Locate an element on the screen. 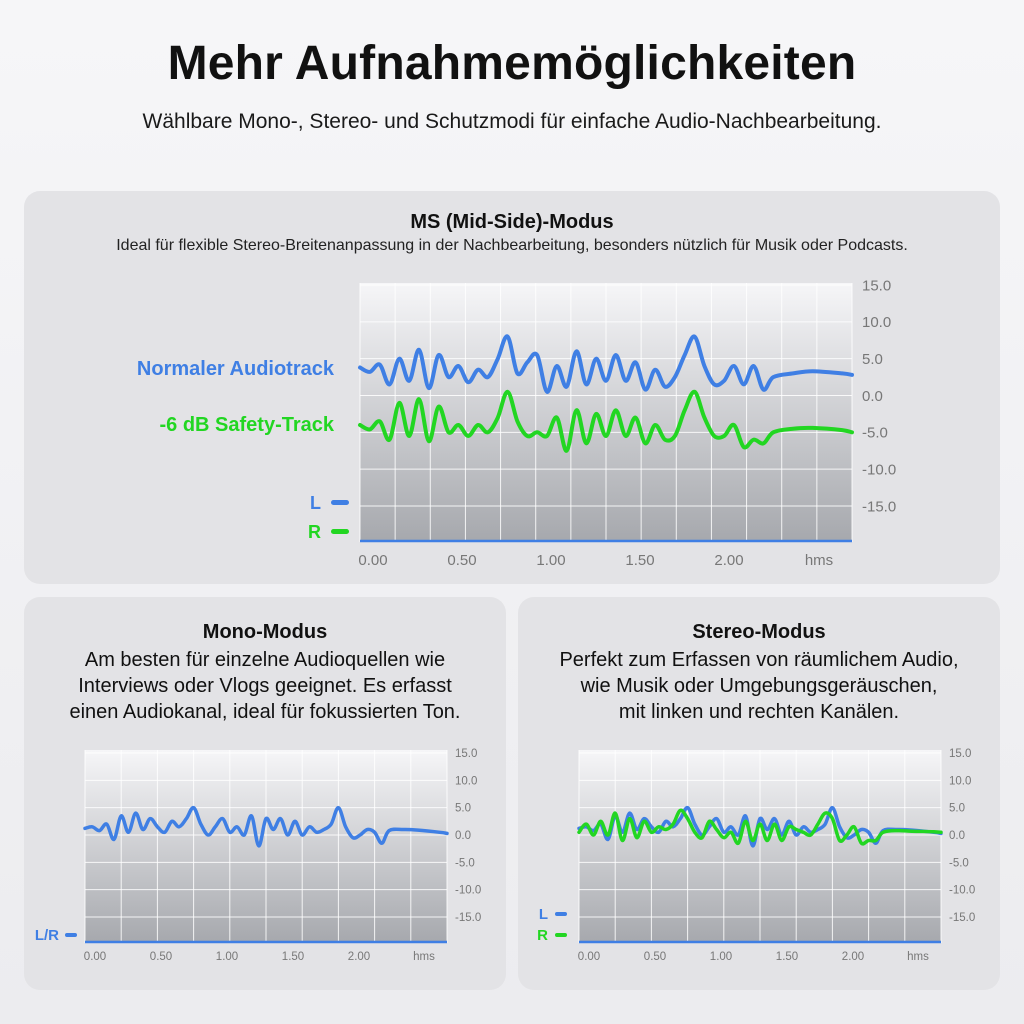 This screenshot has height=1024, width=1024. stereo-mode-title: Stereo-Modus is located at coordinates (759, 632).